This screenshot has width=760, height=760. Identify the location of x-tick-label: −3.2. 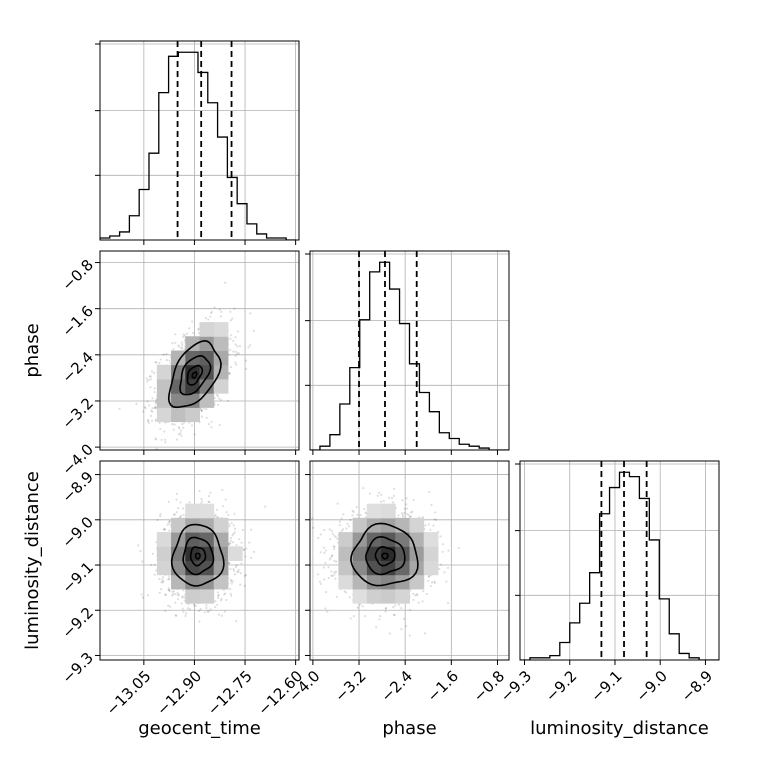
(350, 686).